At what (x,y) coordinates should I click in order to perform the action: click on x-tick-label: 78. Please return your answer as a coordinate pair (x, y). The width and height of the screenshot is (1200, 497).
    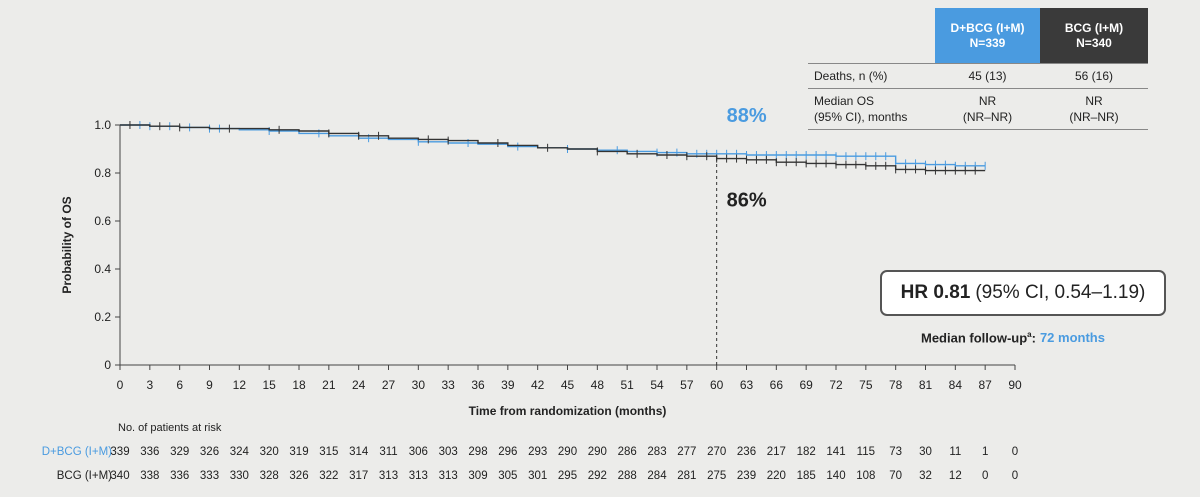
    Looking at the image, I should click on (896, 385).